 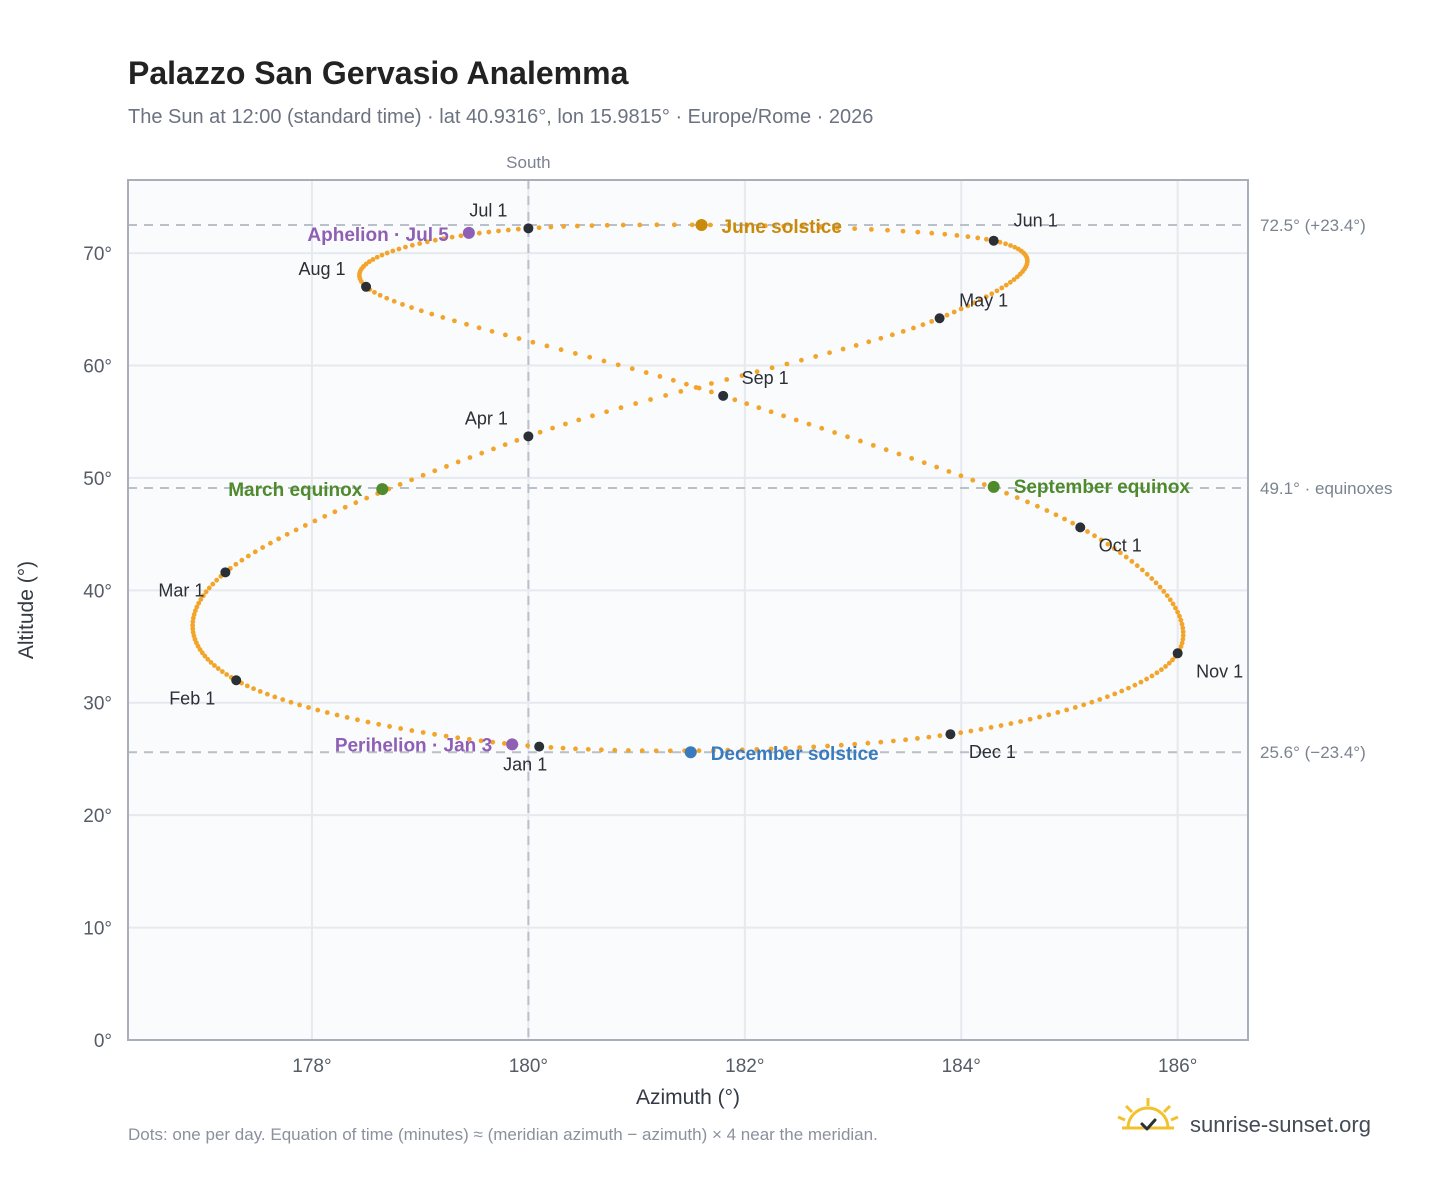 What do you see at coordinates (1313, 752) in the screenshot?
I see `reference-line-label: 25.6° (−23.4°)` at bounding box center [1313, 752].